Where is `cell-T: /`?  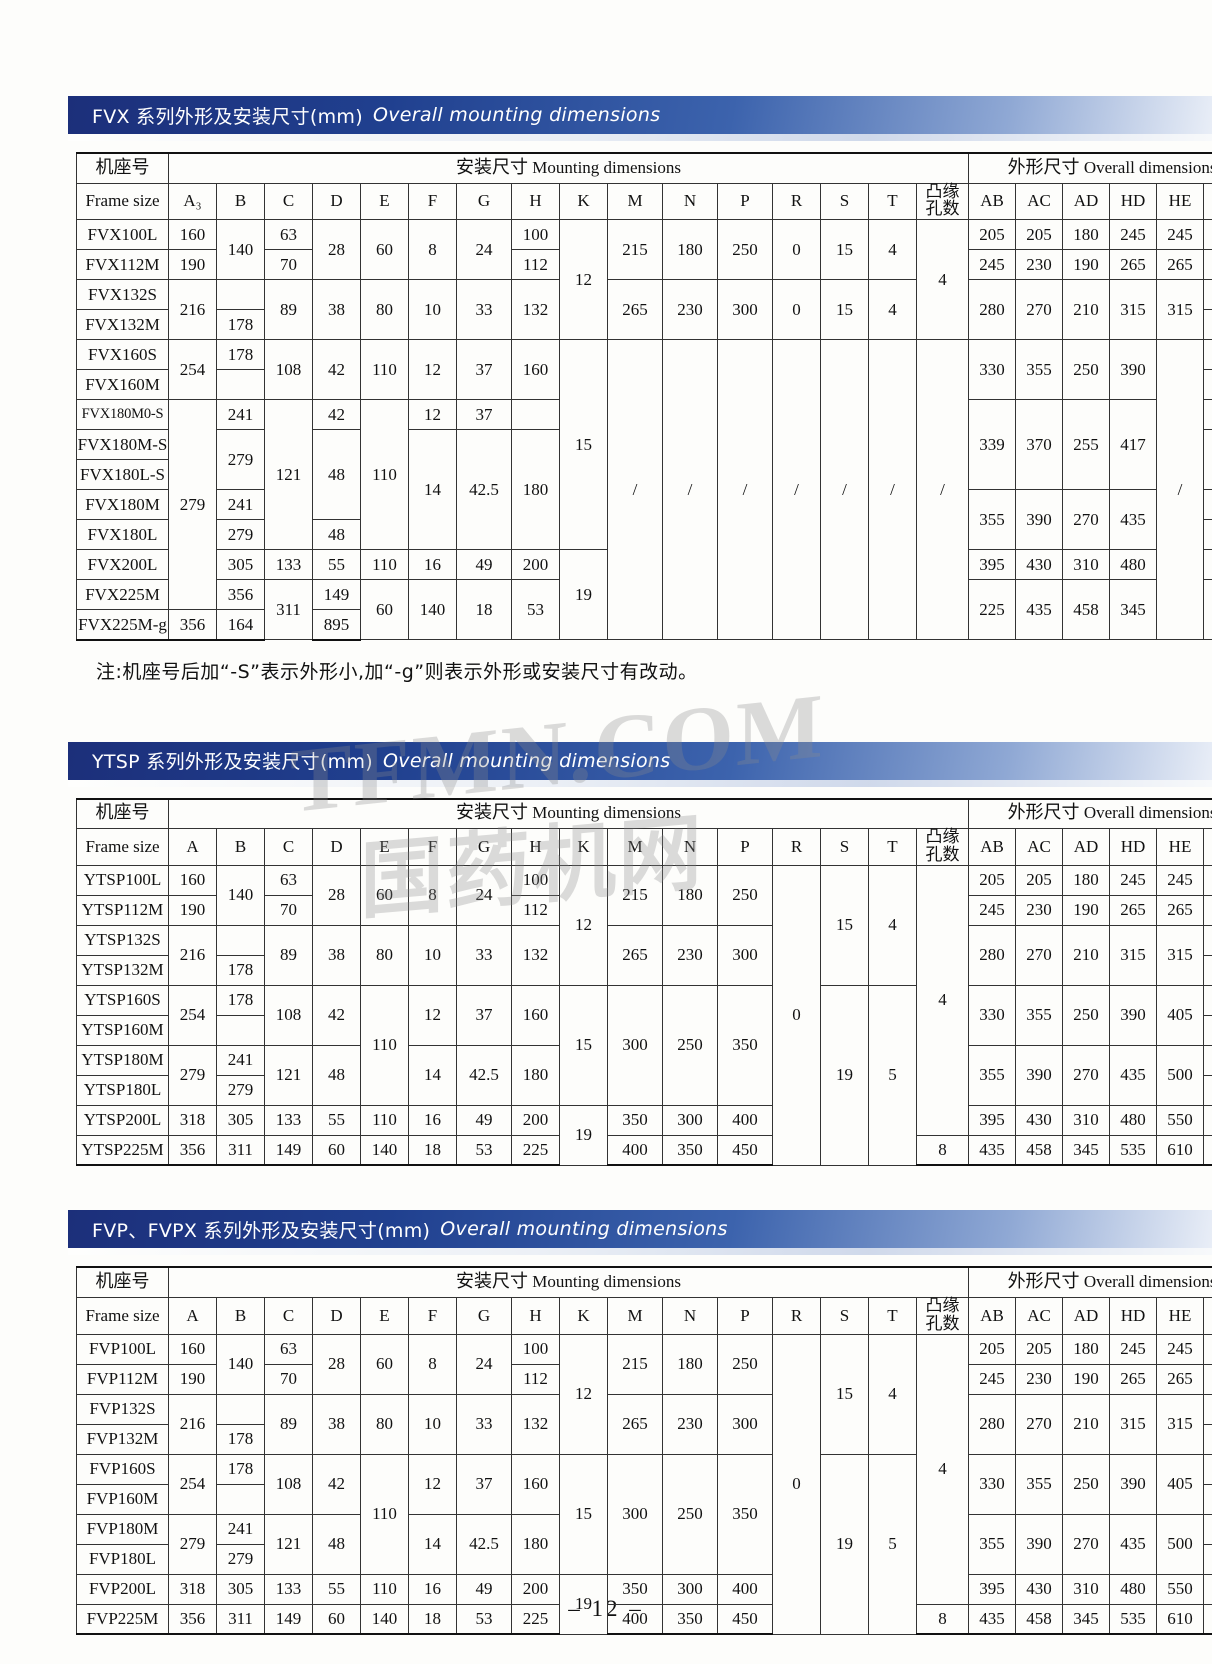 cell-T: / is located at coordinates (892, 490).